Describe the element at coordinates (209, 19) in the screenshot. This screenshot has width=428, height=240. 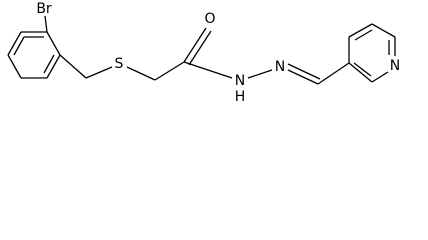
I see `atom-label: O` at that location.